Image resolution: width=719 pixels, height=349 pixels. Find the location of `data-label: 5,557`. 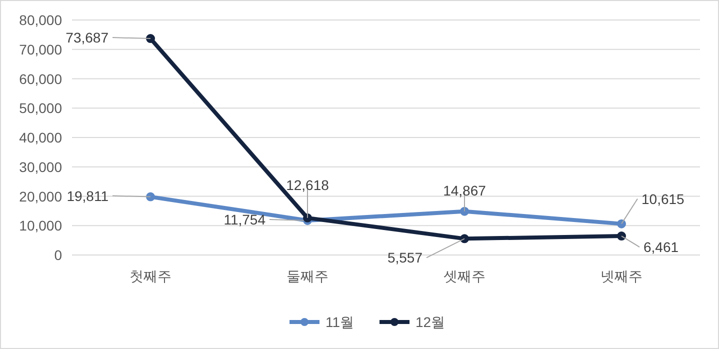

data-label: 5,557 is located at coordinates (405, 258).